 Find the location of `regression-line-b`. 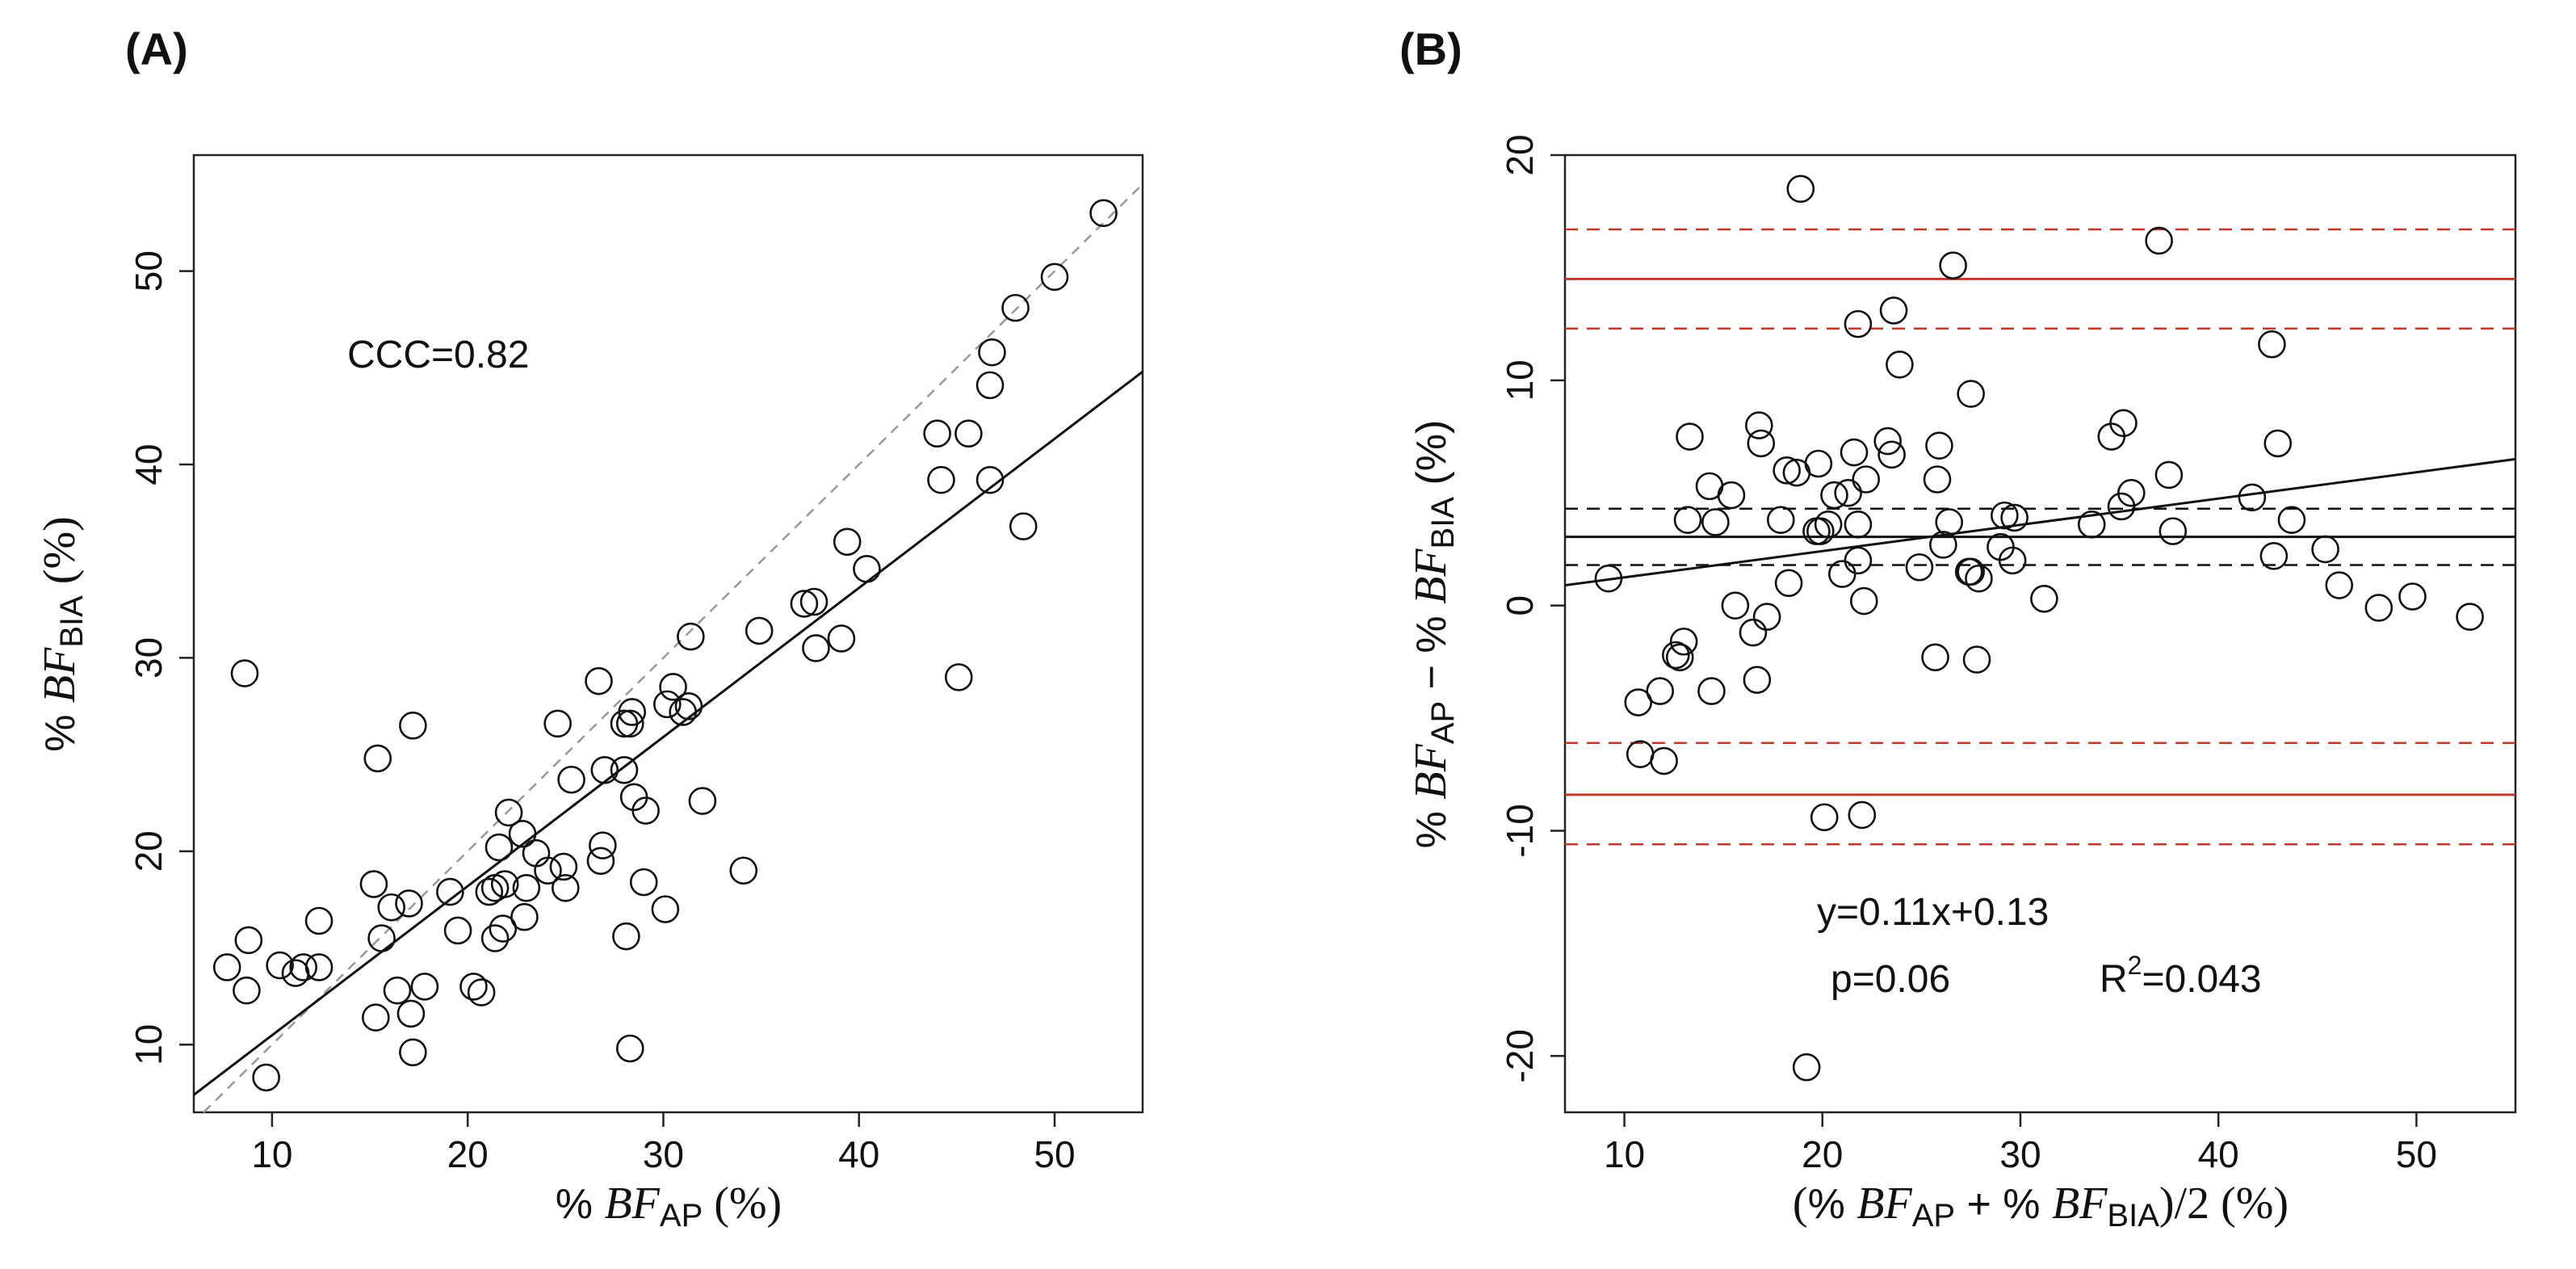

regression-line-b is located at coordinates (2040, 522).